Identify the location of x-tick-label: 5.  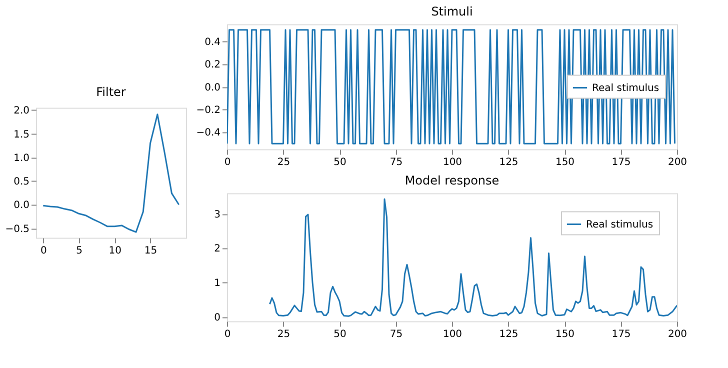
(79, 250).